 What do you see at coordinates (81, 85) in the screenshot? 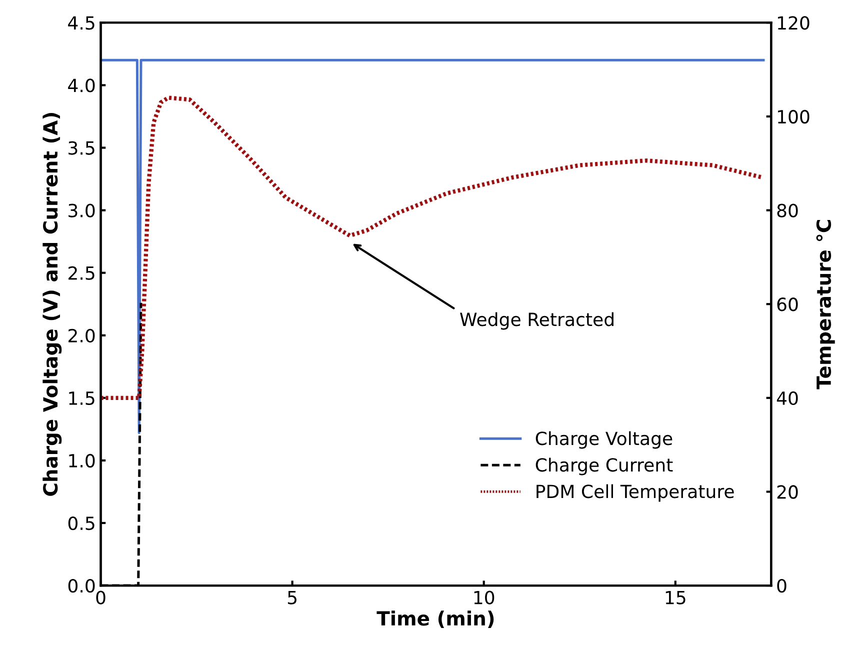
I see `y-tick-label: 4.0` at bounding box center [81, 85].